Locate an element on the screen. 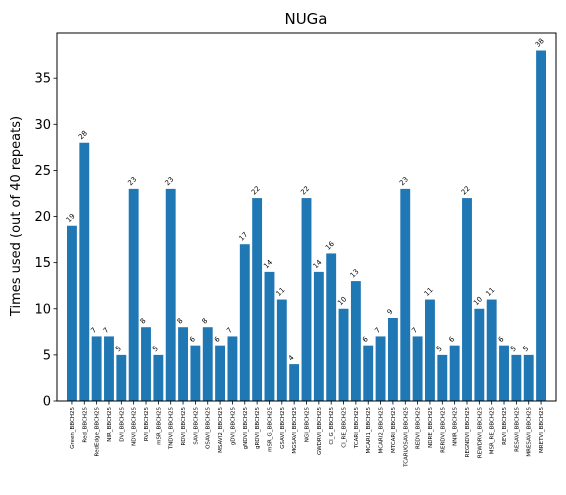 This screenshot has height=495, width=566. data-label: 9 is located at coordinates (390, 312).